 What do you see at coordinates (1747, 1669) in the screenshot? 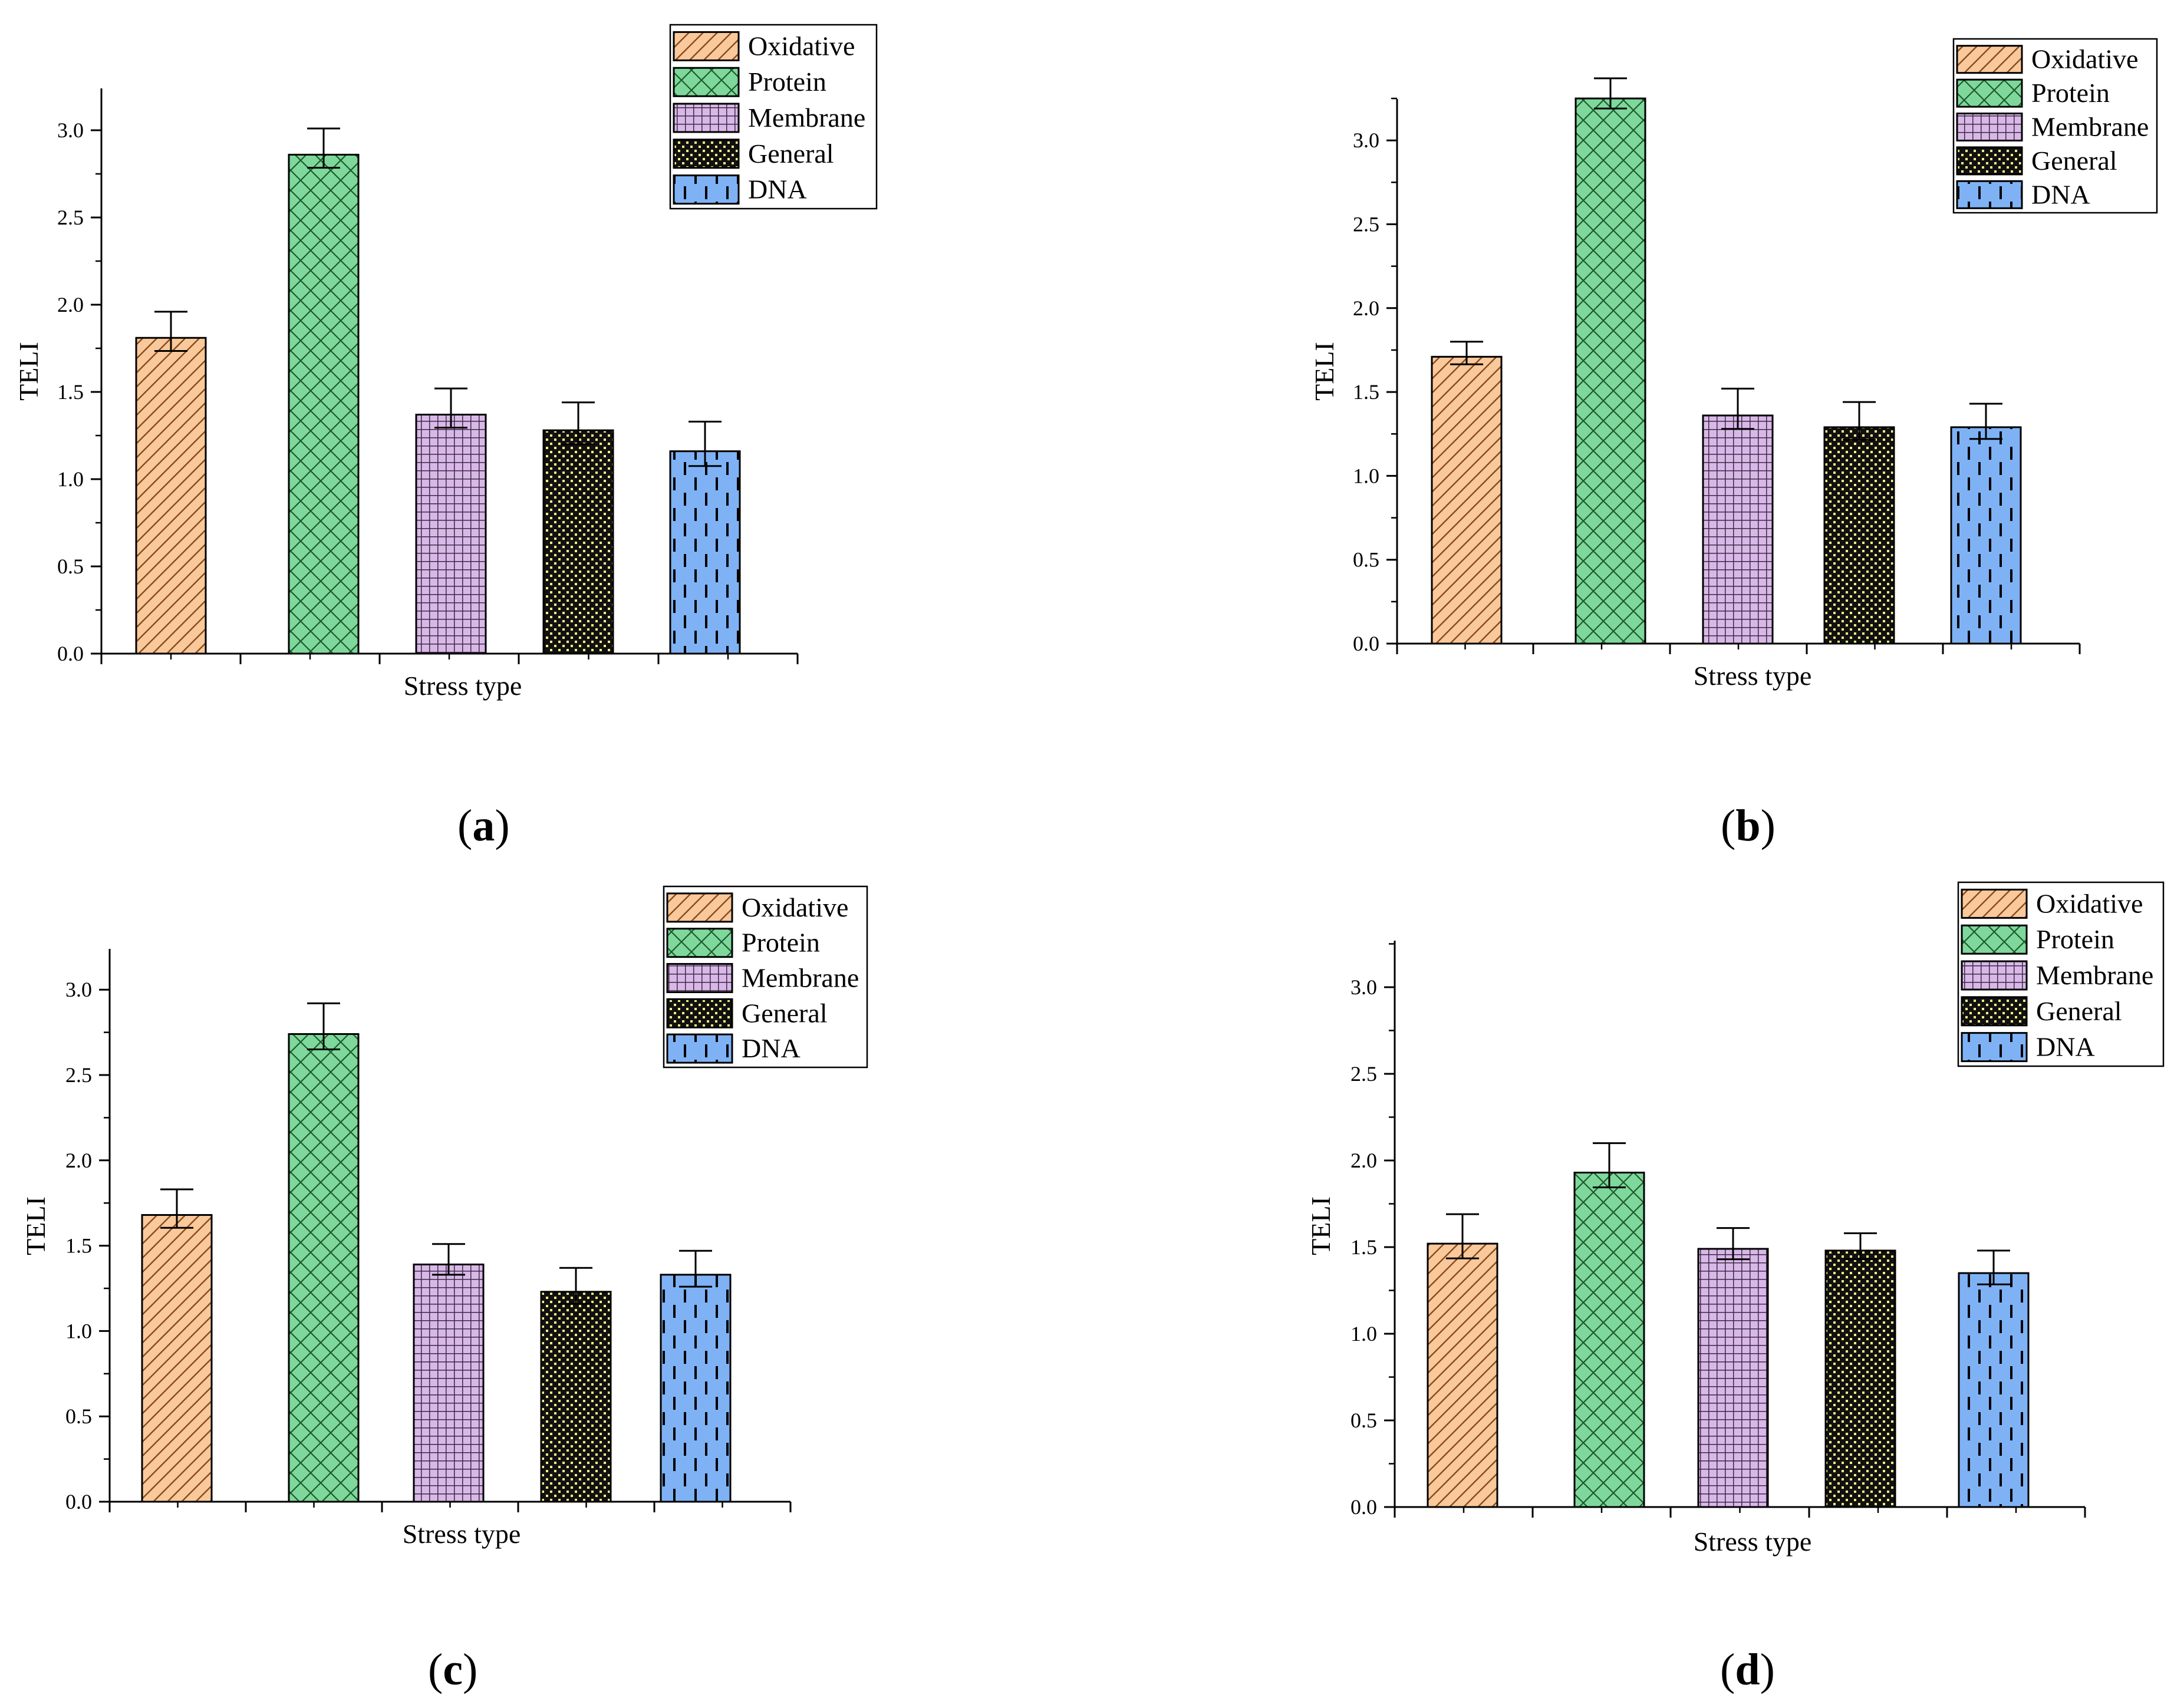
I see `panel-label: (d)` at bounding box center [1747, 1669].